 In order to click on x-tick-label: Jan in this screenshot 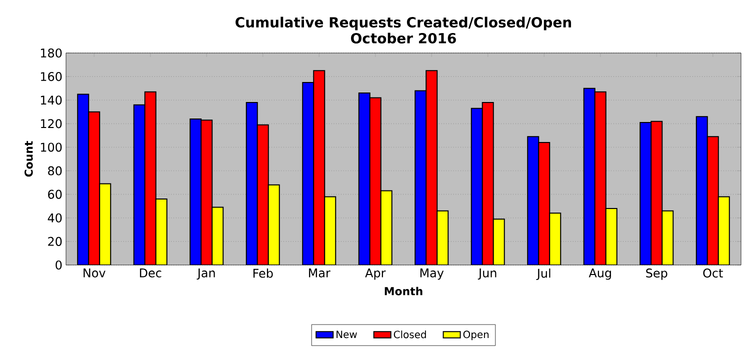, I will do `click(205, 274)`.